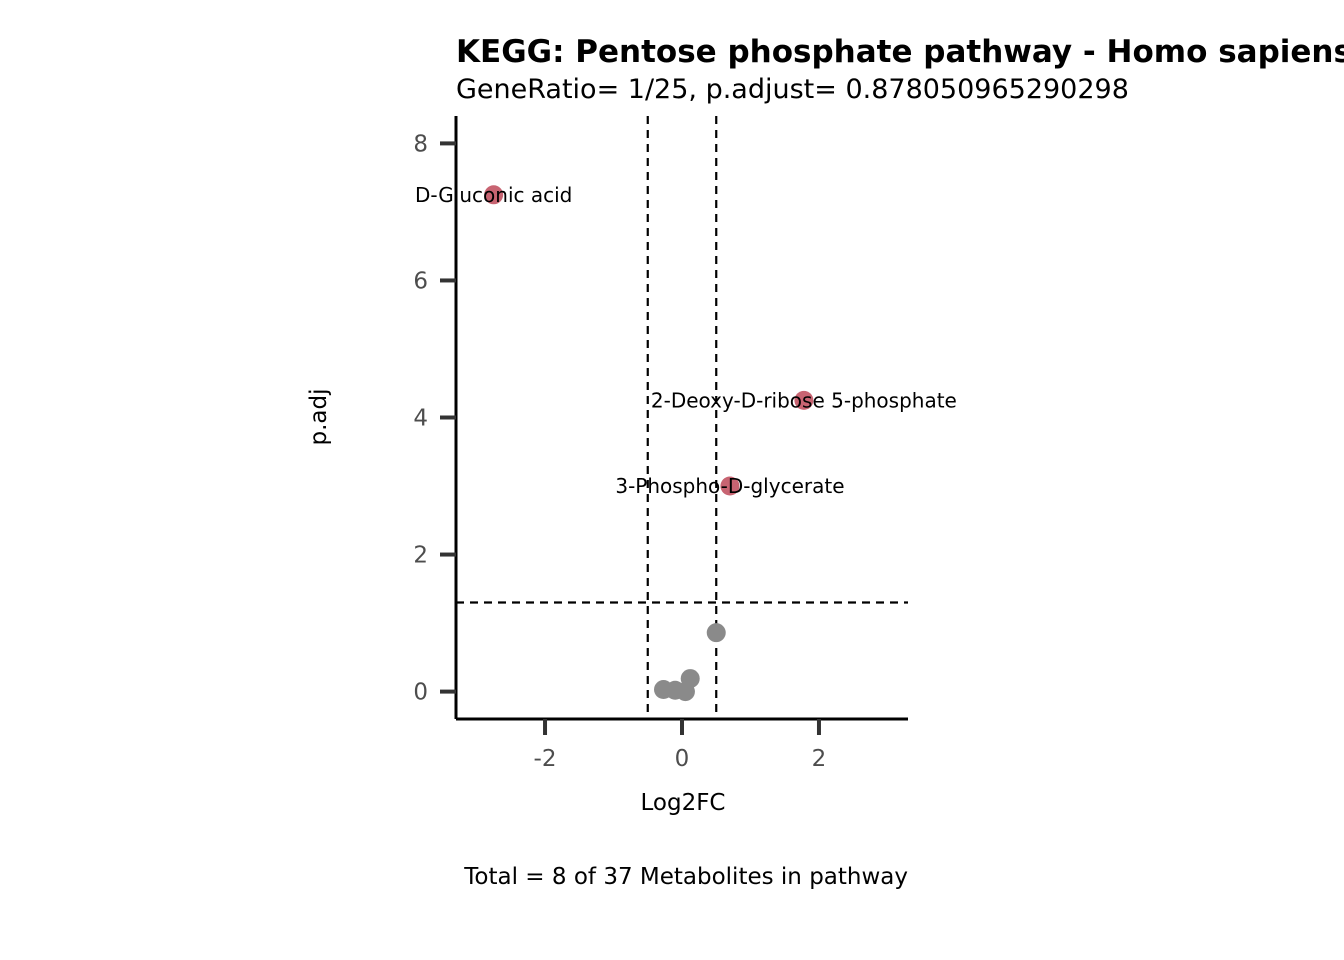 This screenshot has height=960, width=1344. Describe the element at coordinates (682, 803) in the screenshot. I see `x-axis-title: Log2FC` at that location.